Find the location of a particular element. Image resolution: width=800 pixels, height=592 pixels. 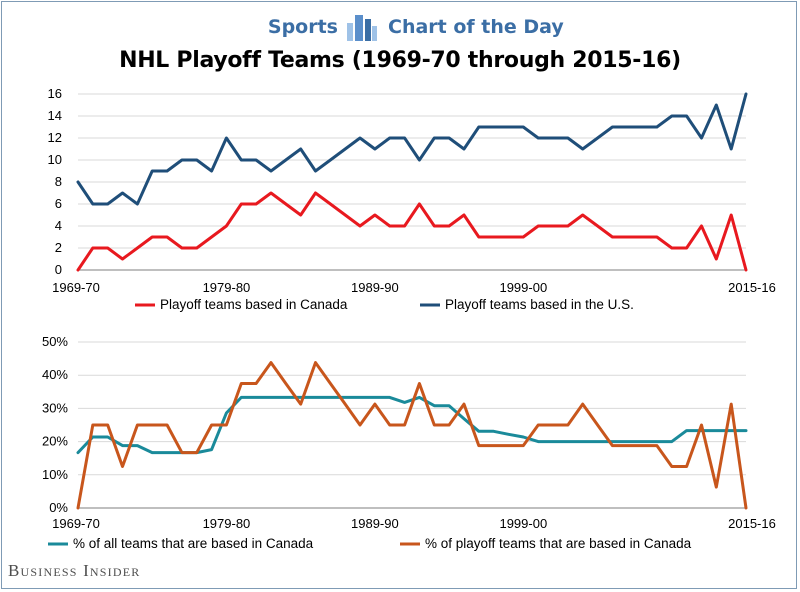

y-tick-label: 12 is located at coordinates (55, 137).